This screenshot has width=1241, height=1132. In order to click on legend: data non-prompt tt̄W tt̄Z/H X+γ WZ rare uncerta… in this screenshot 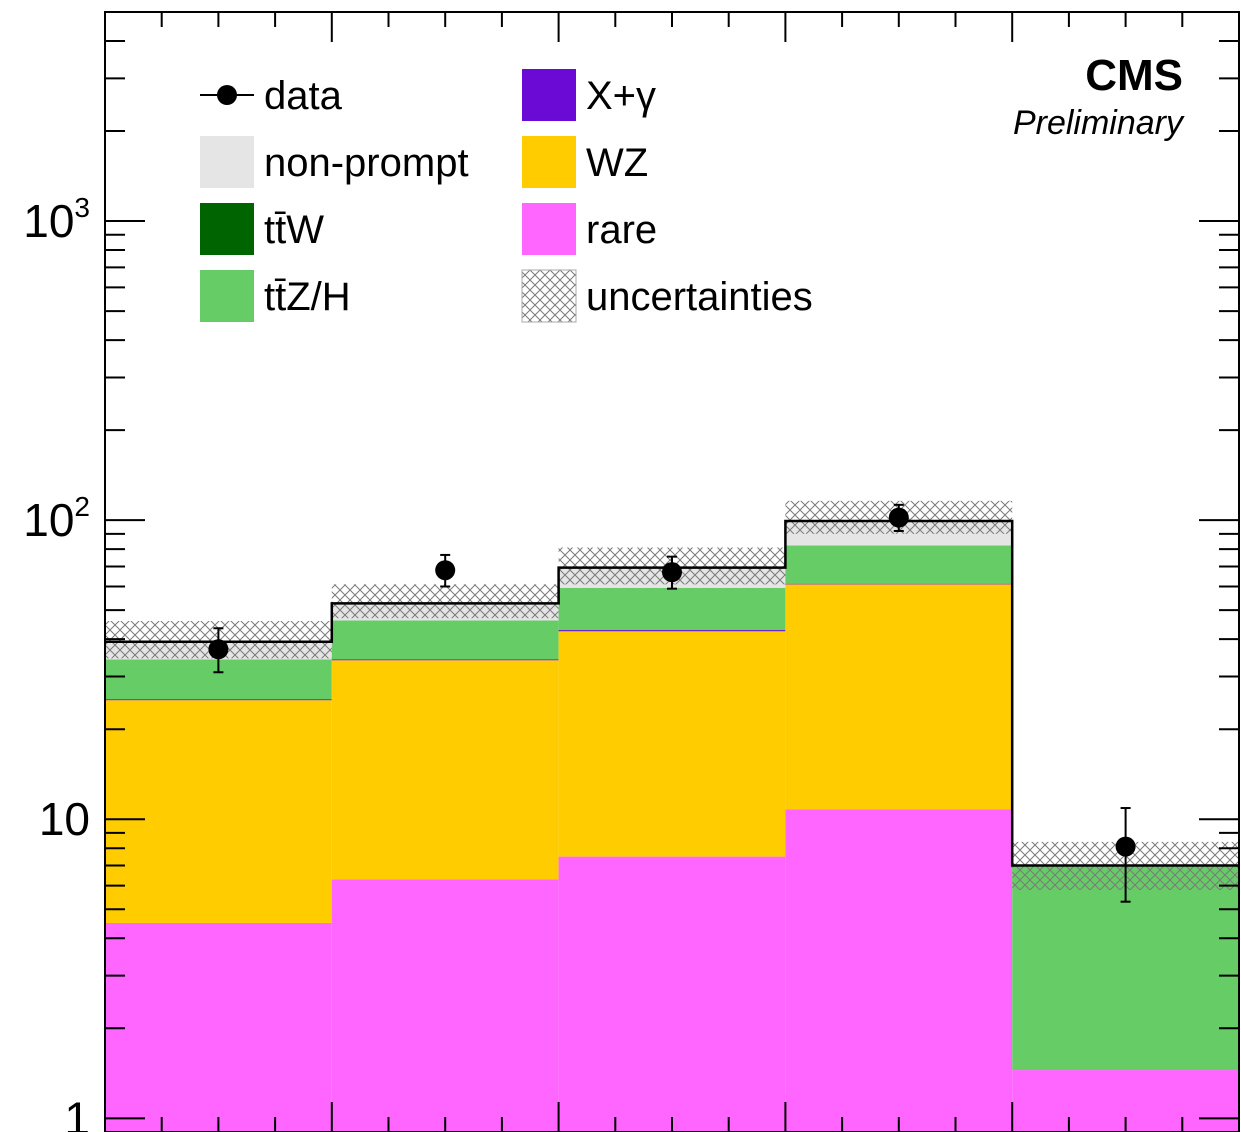, I will do `click(506, 196)`.